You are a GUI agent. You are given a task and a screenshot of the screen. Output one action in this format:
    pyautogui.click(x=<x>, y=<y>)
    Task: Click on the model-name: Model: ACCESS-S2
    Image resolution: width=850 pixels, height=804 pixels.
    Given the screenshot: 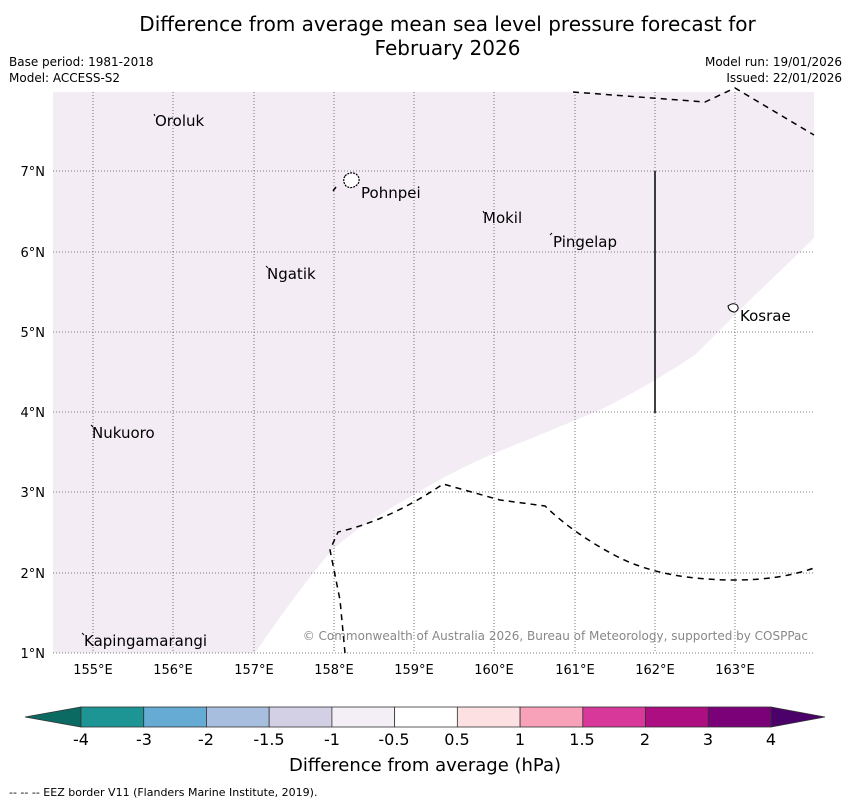 What is the action you would take?
    pyautogui.click(x=65, y=78)
    